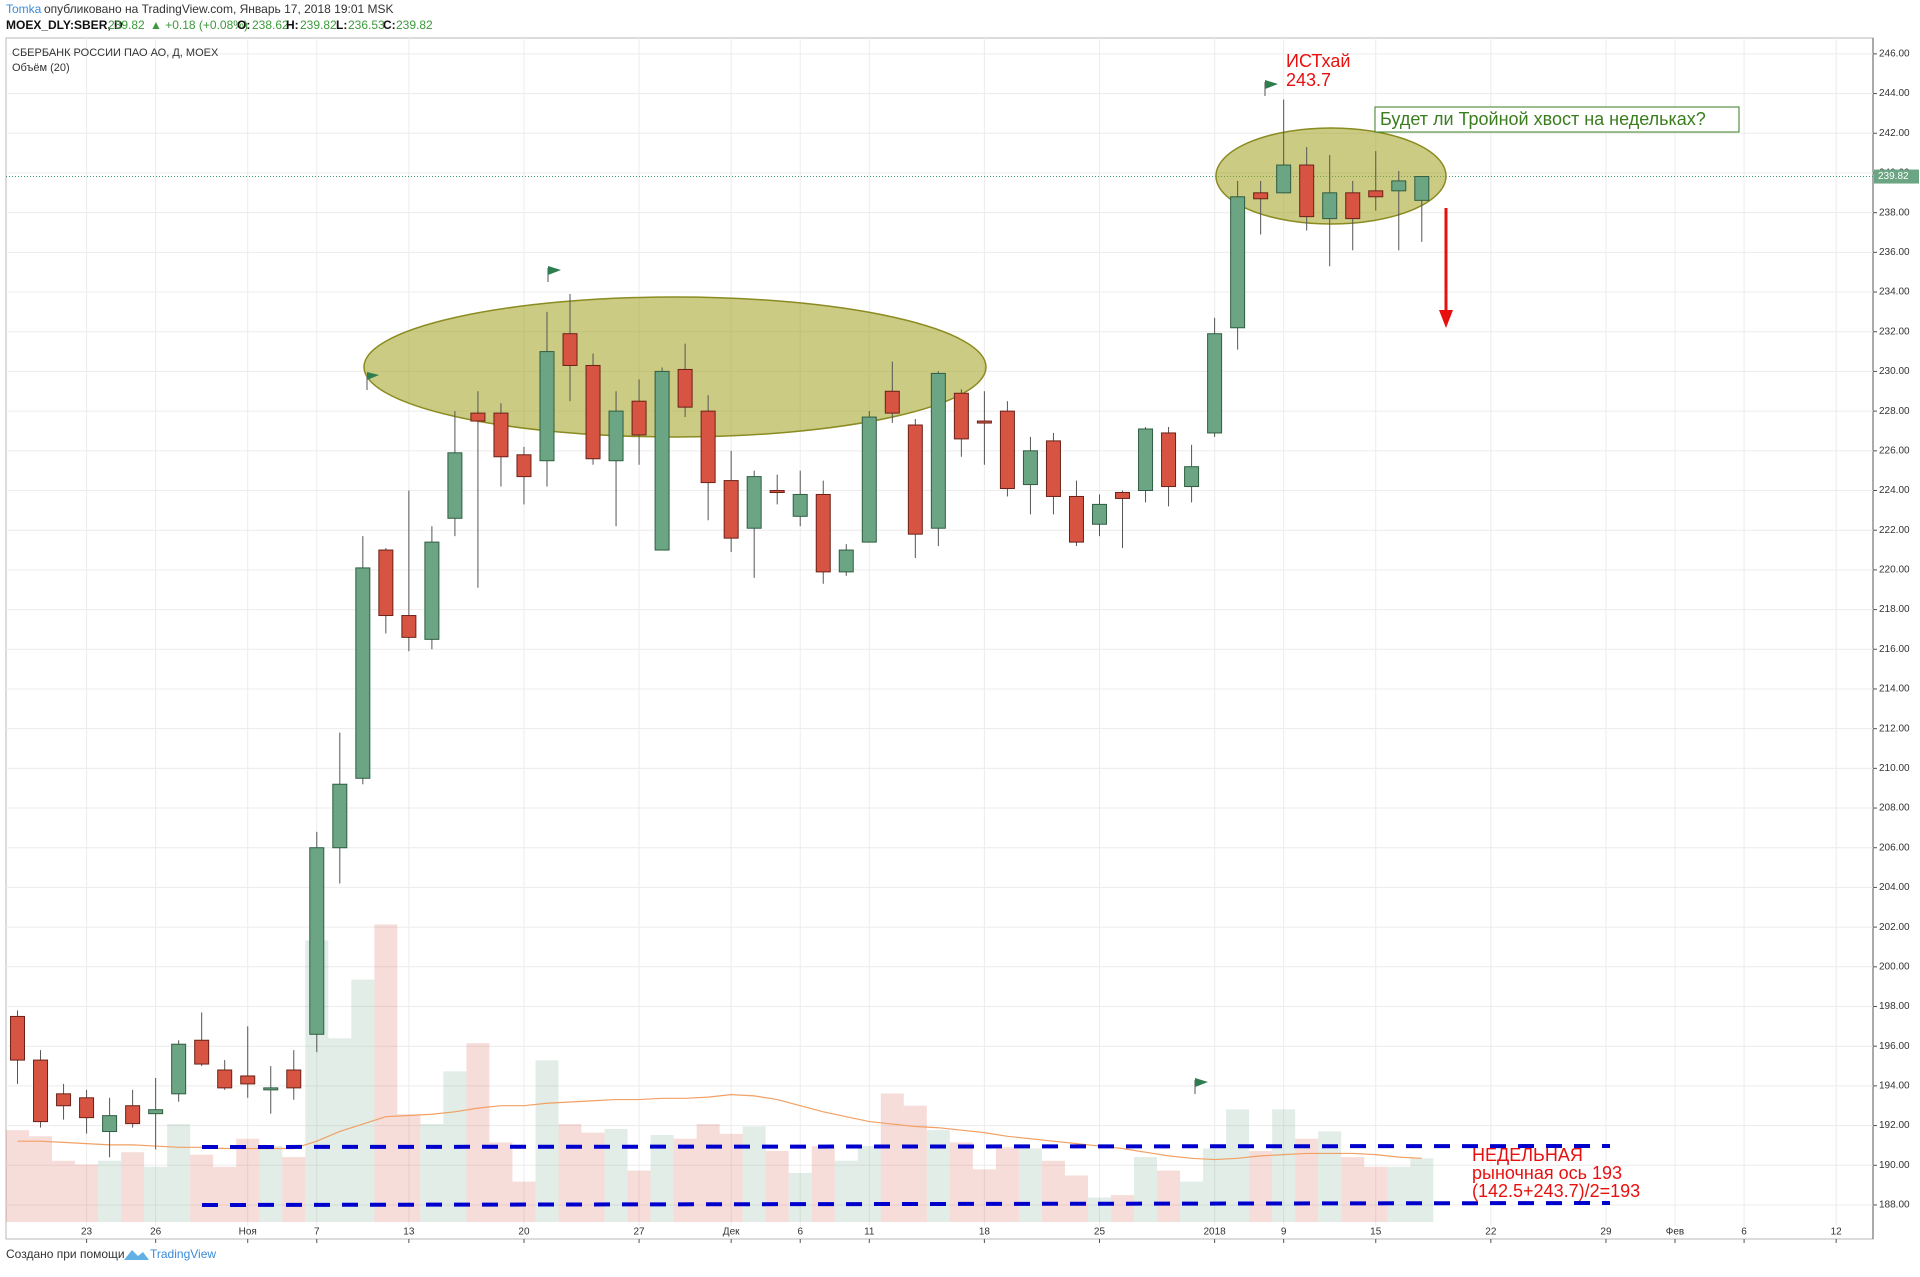 The height and width of the screenshot is (1277, 1920). Describe the element at coordinates (183, 1254) in the screenshot. I see `footer-brand: TradingView` at that location.